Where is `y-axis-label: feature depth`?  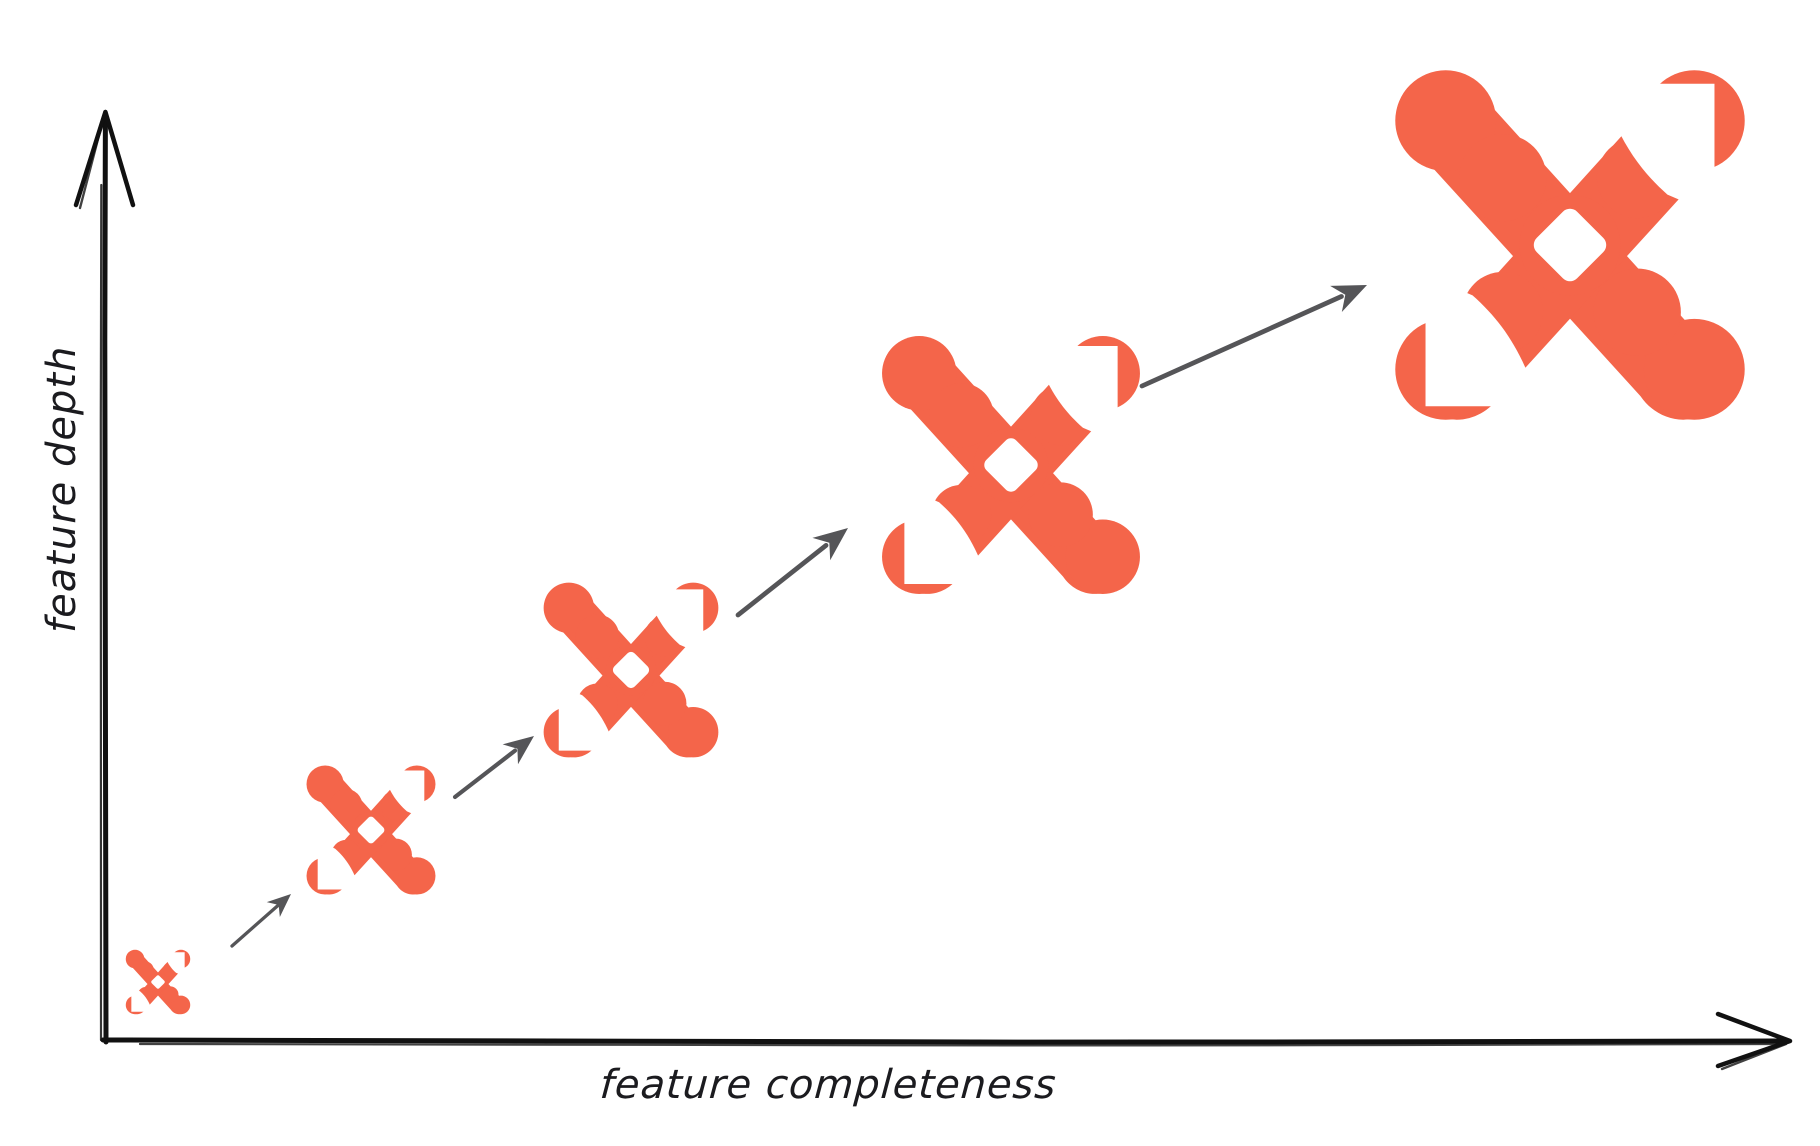 y-axis-label: feature depth is located at coordinates (62, 489).